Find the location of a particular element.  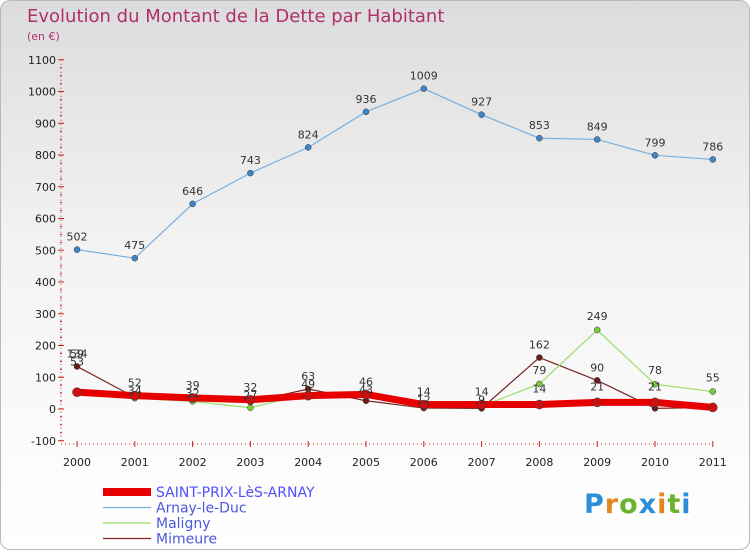

data-label-cluster-bottom: 12 is located at coordinates (424, 400).